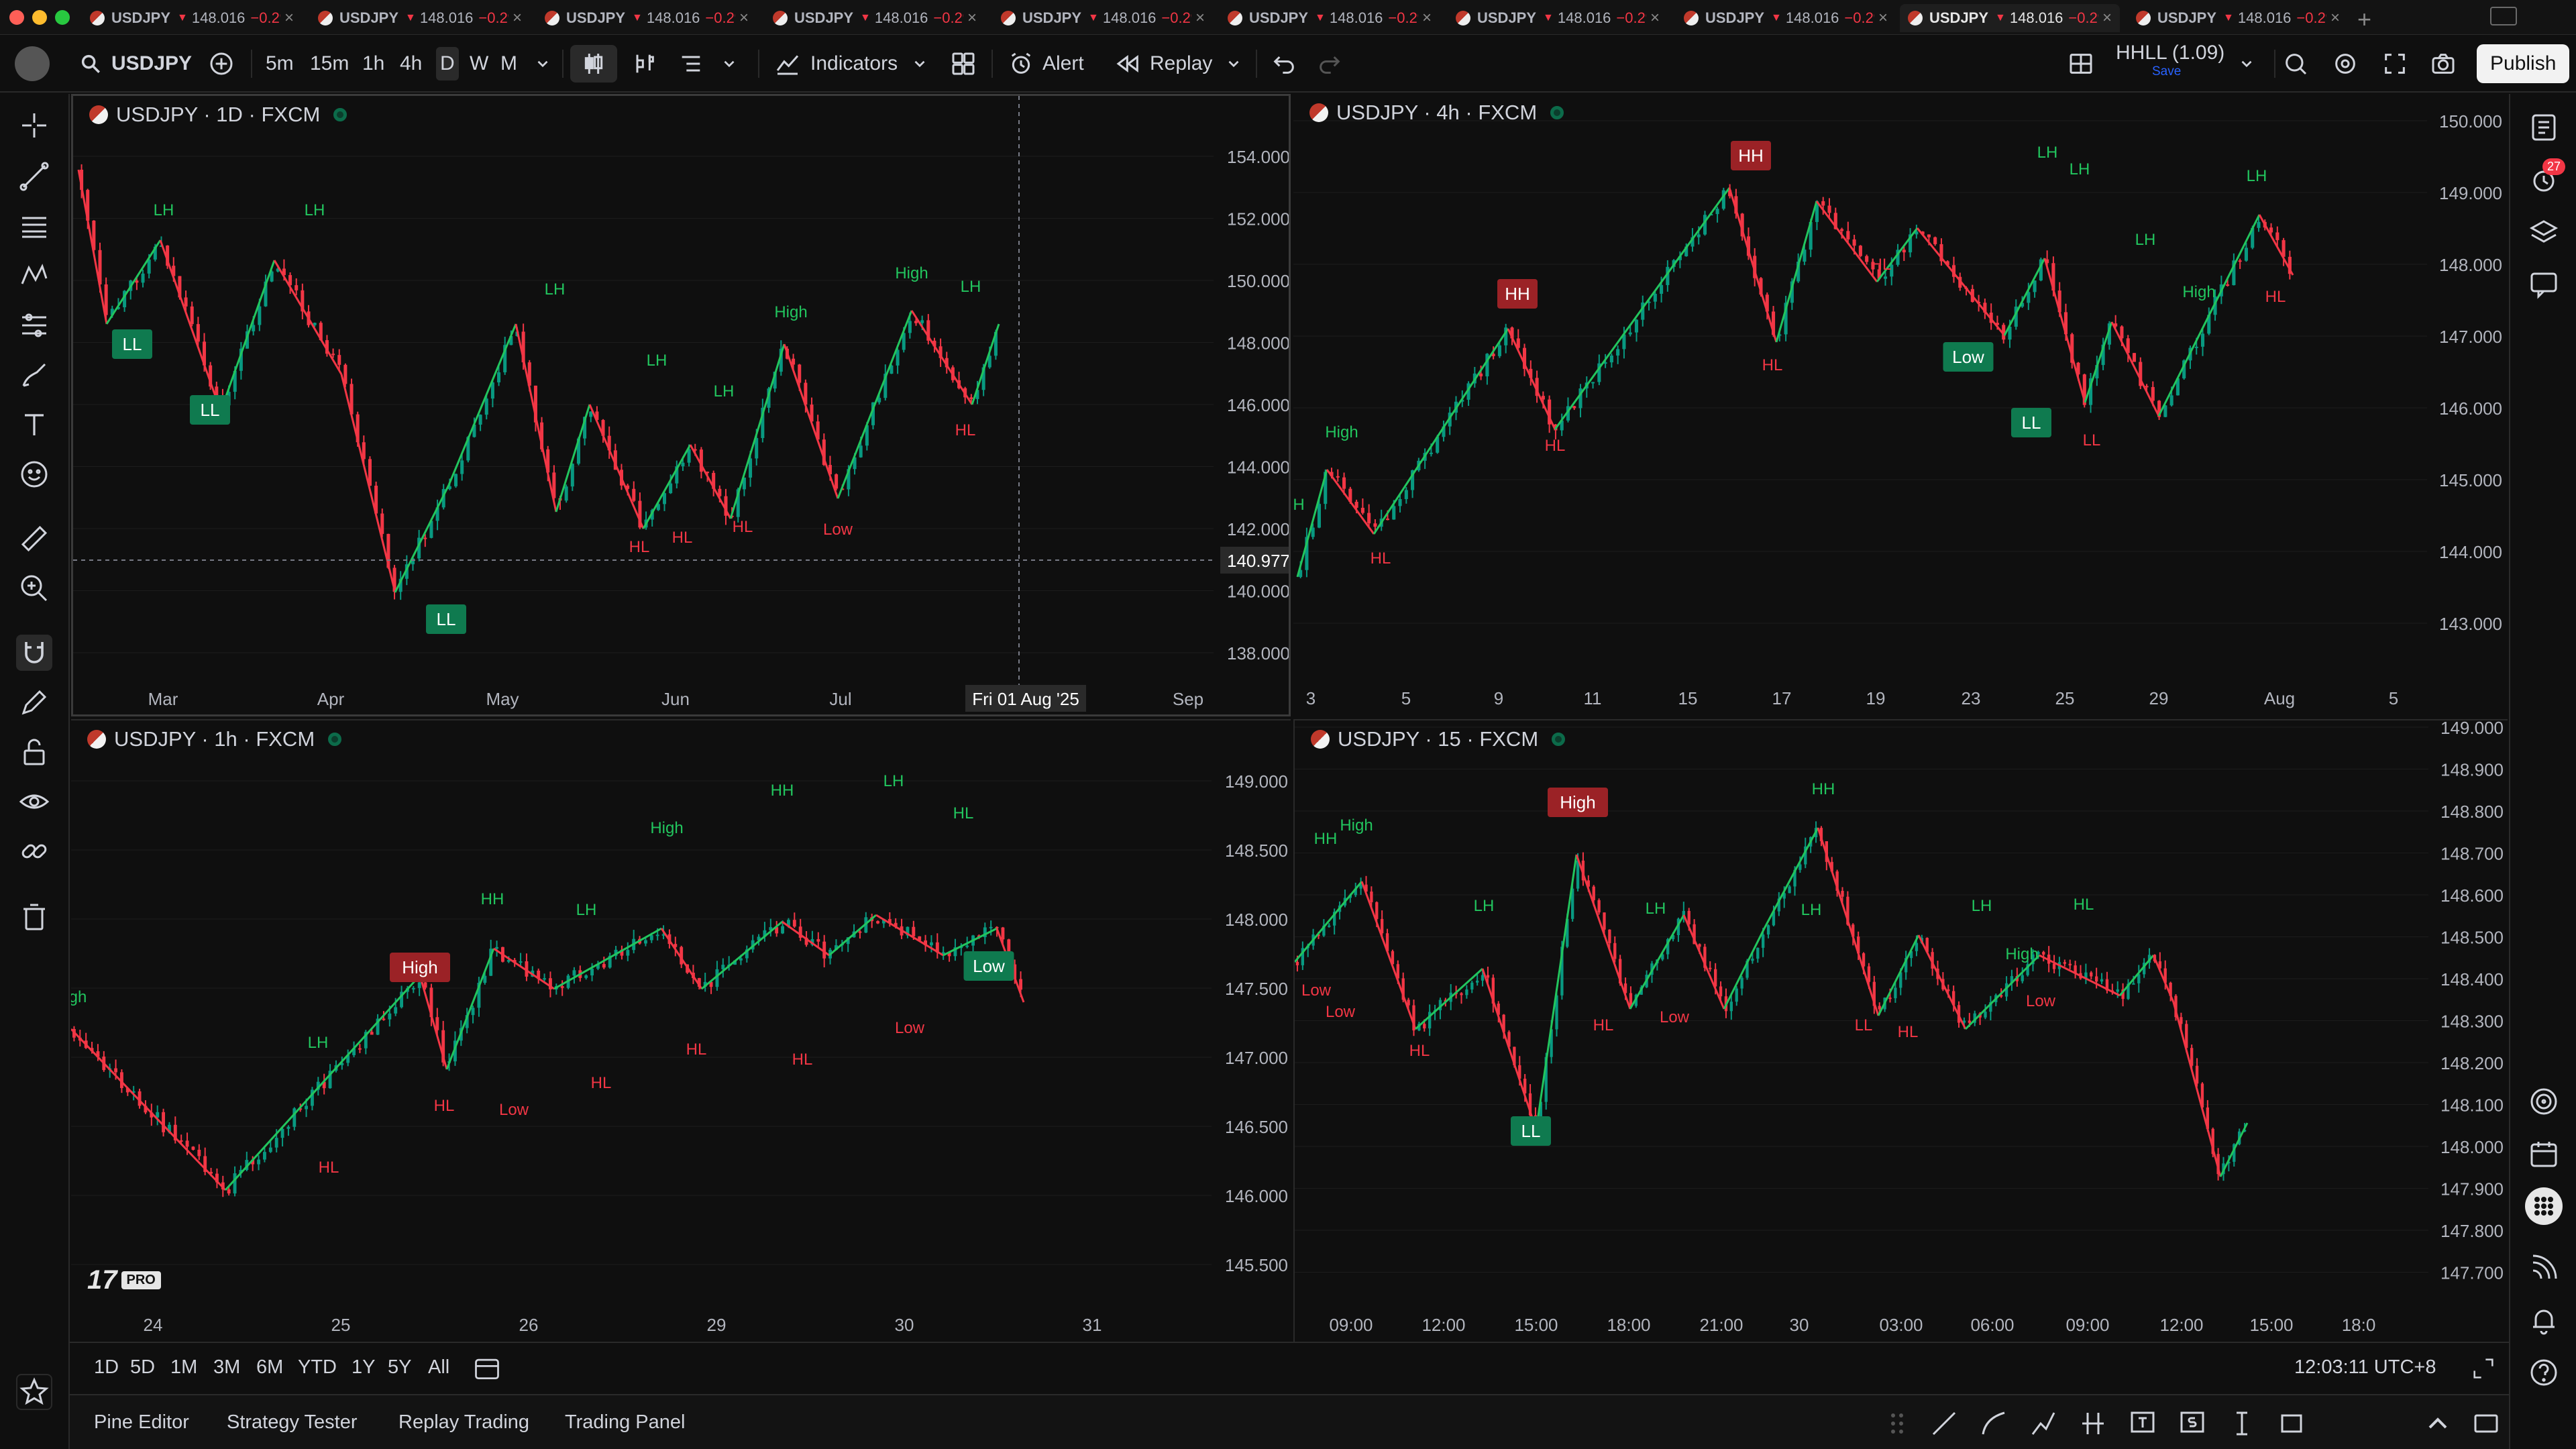  I want to click on crosshair-tool, so click(34, 125).